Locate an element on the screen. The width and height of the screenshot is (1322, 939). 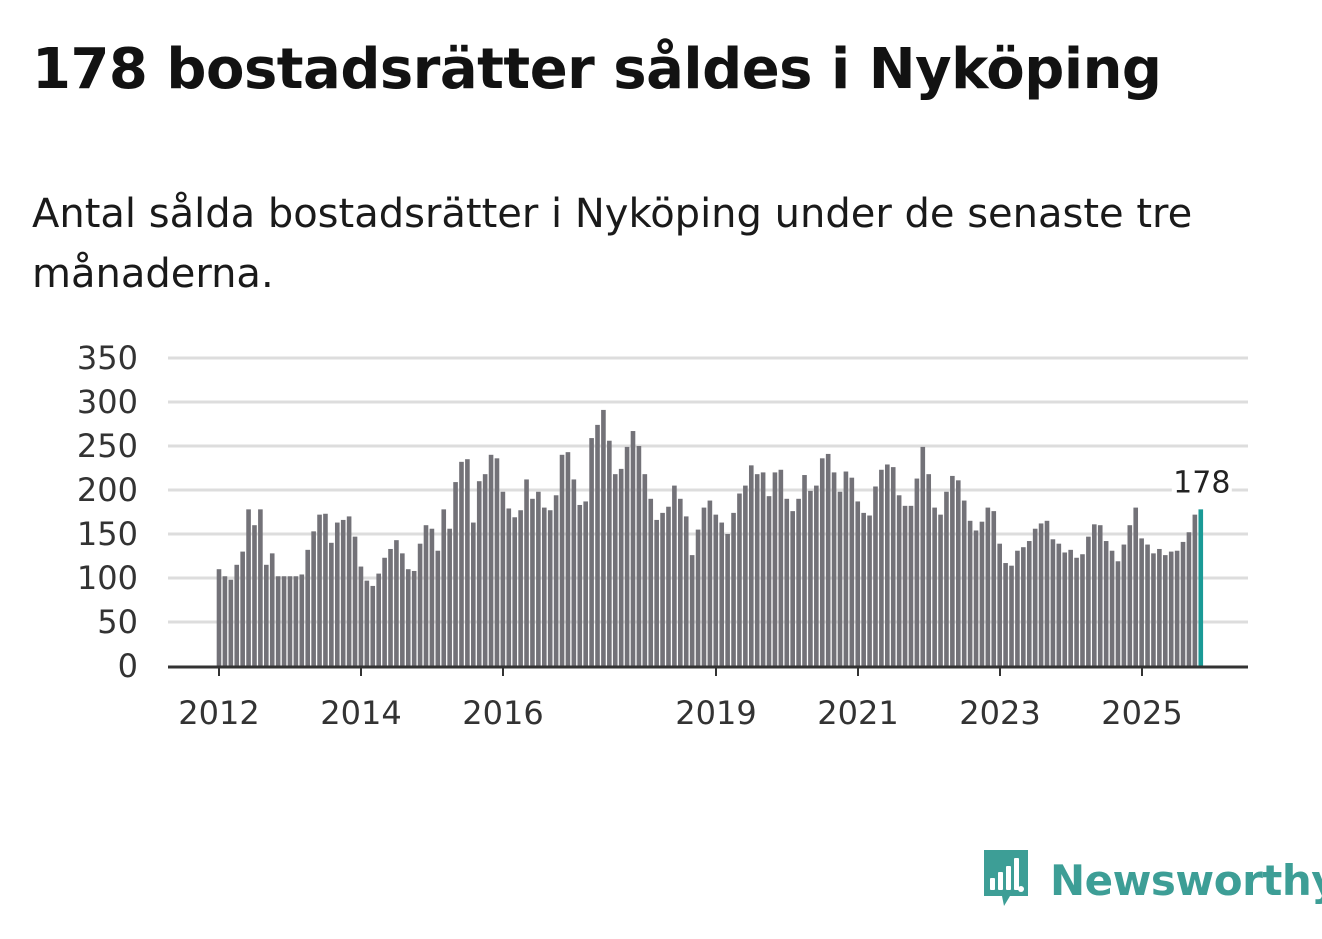
y-tick-label: 300 is located at coordinates (107, 402).